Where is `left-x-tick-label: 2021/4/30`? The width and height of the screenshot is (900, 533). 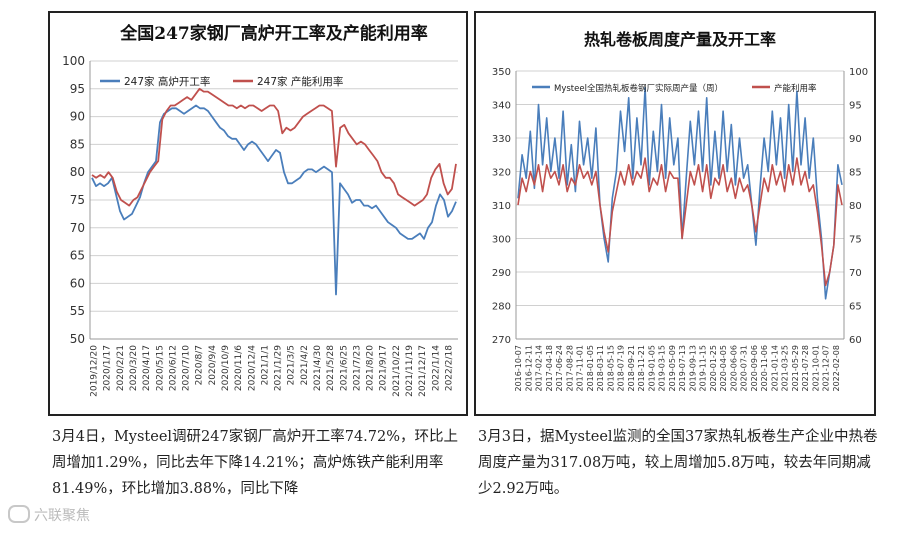
left-x-tick-label: 2021/4/30 is located at coordinates (318, 368).